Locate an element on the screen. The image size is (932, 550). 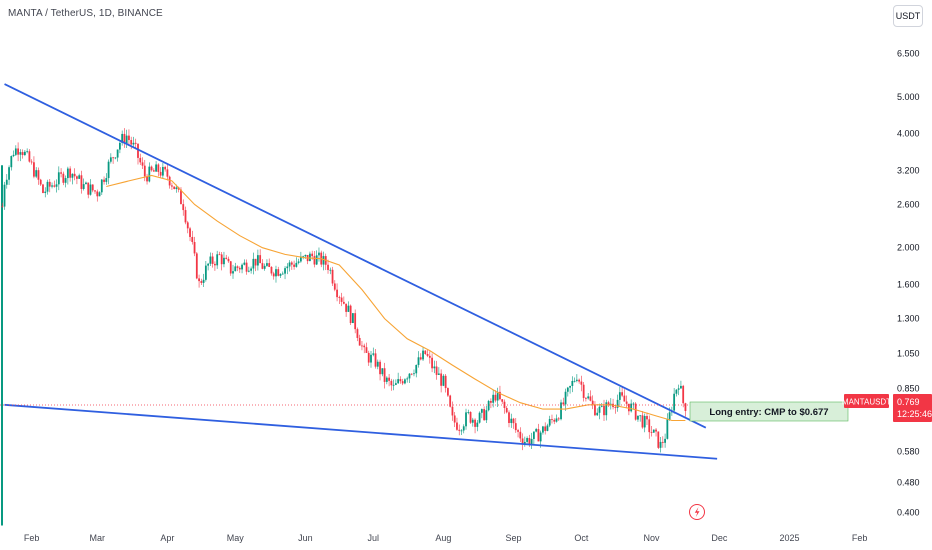
x-tick-label: May is located at coordinates (236, 538).